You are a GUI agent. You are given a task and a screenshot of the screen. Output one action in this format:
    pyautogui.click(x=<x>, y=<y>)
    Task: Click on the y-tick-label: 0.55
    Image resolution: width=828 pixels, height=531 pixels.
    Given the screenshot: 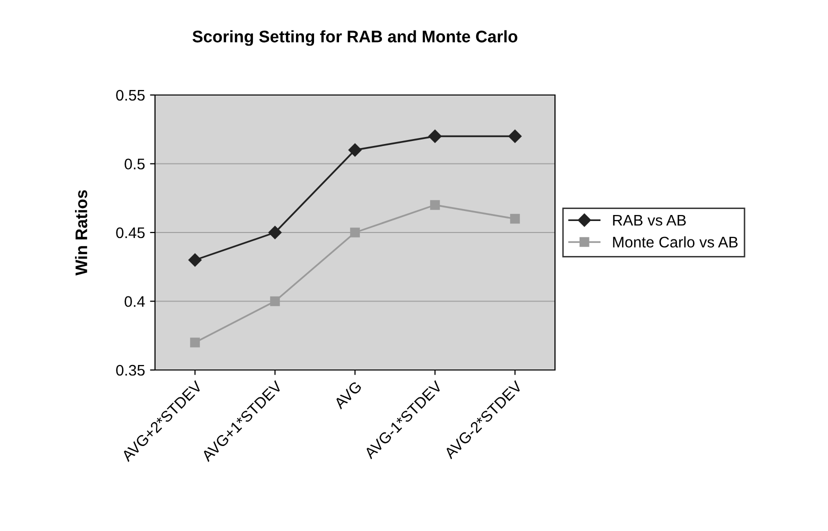 What is the action you would take?
    pyautogui.click(x=130, y=95)
    